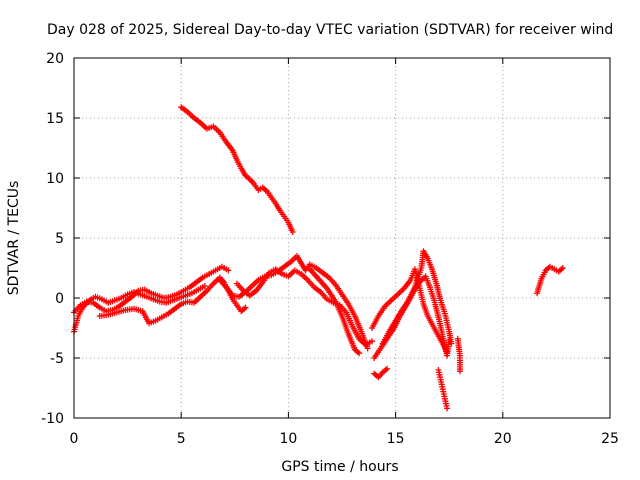 This screenshot has height=480, width=640. I want to click on y-tick-label: 20, so click(55, 59).